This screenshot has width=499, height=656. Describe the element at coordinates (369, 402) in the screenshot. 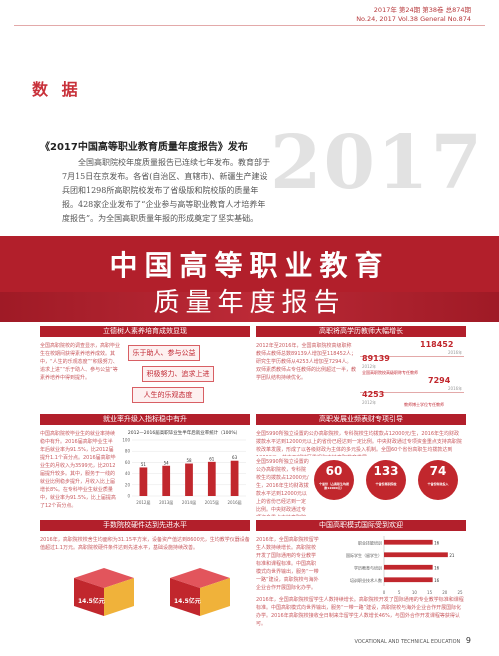

I see `stat-4253-year: 2012年` at that location.